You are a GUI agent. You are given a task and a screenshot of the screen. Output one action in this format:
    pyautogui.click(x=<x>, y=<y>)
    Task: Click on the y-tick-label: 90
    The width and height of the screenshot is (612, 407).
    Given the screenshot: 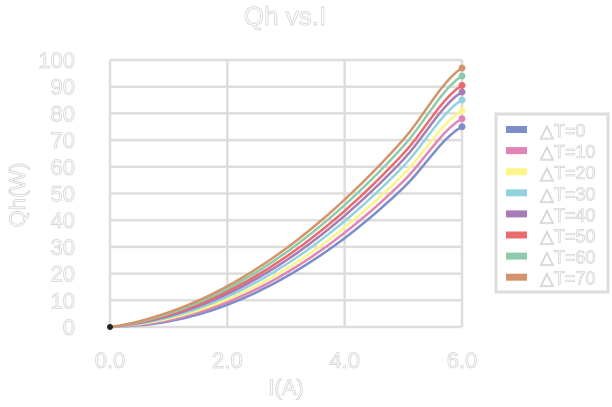 What is the action you would take?
    pyautogui.click(x=63, y=87)
    